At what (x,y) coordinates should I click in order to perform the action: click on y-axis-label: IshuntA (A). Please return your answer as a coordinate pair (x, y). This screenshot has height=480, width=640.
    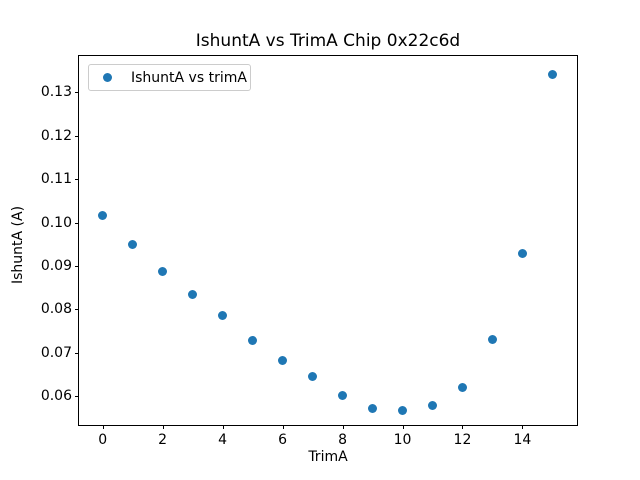
    Looking at the image, I should click on (18, 245).